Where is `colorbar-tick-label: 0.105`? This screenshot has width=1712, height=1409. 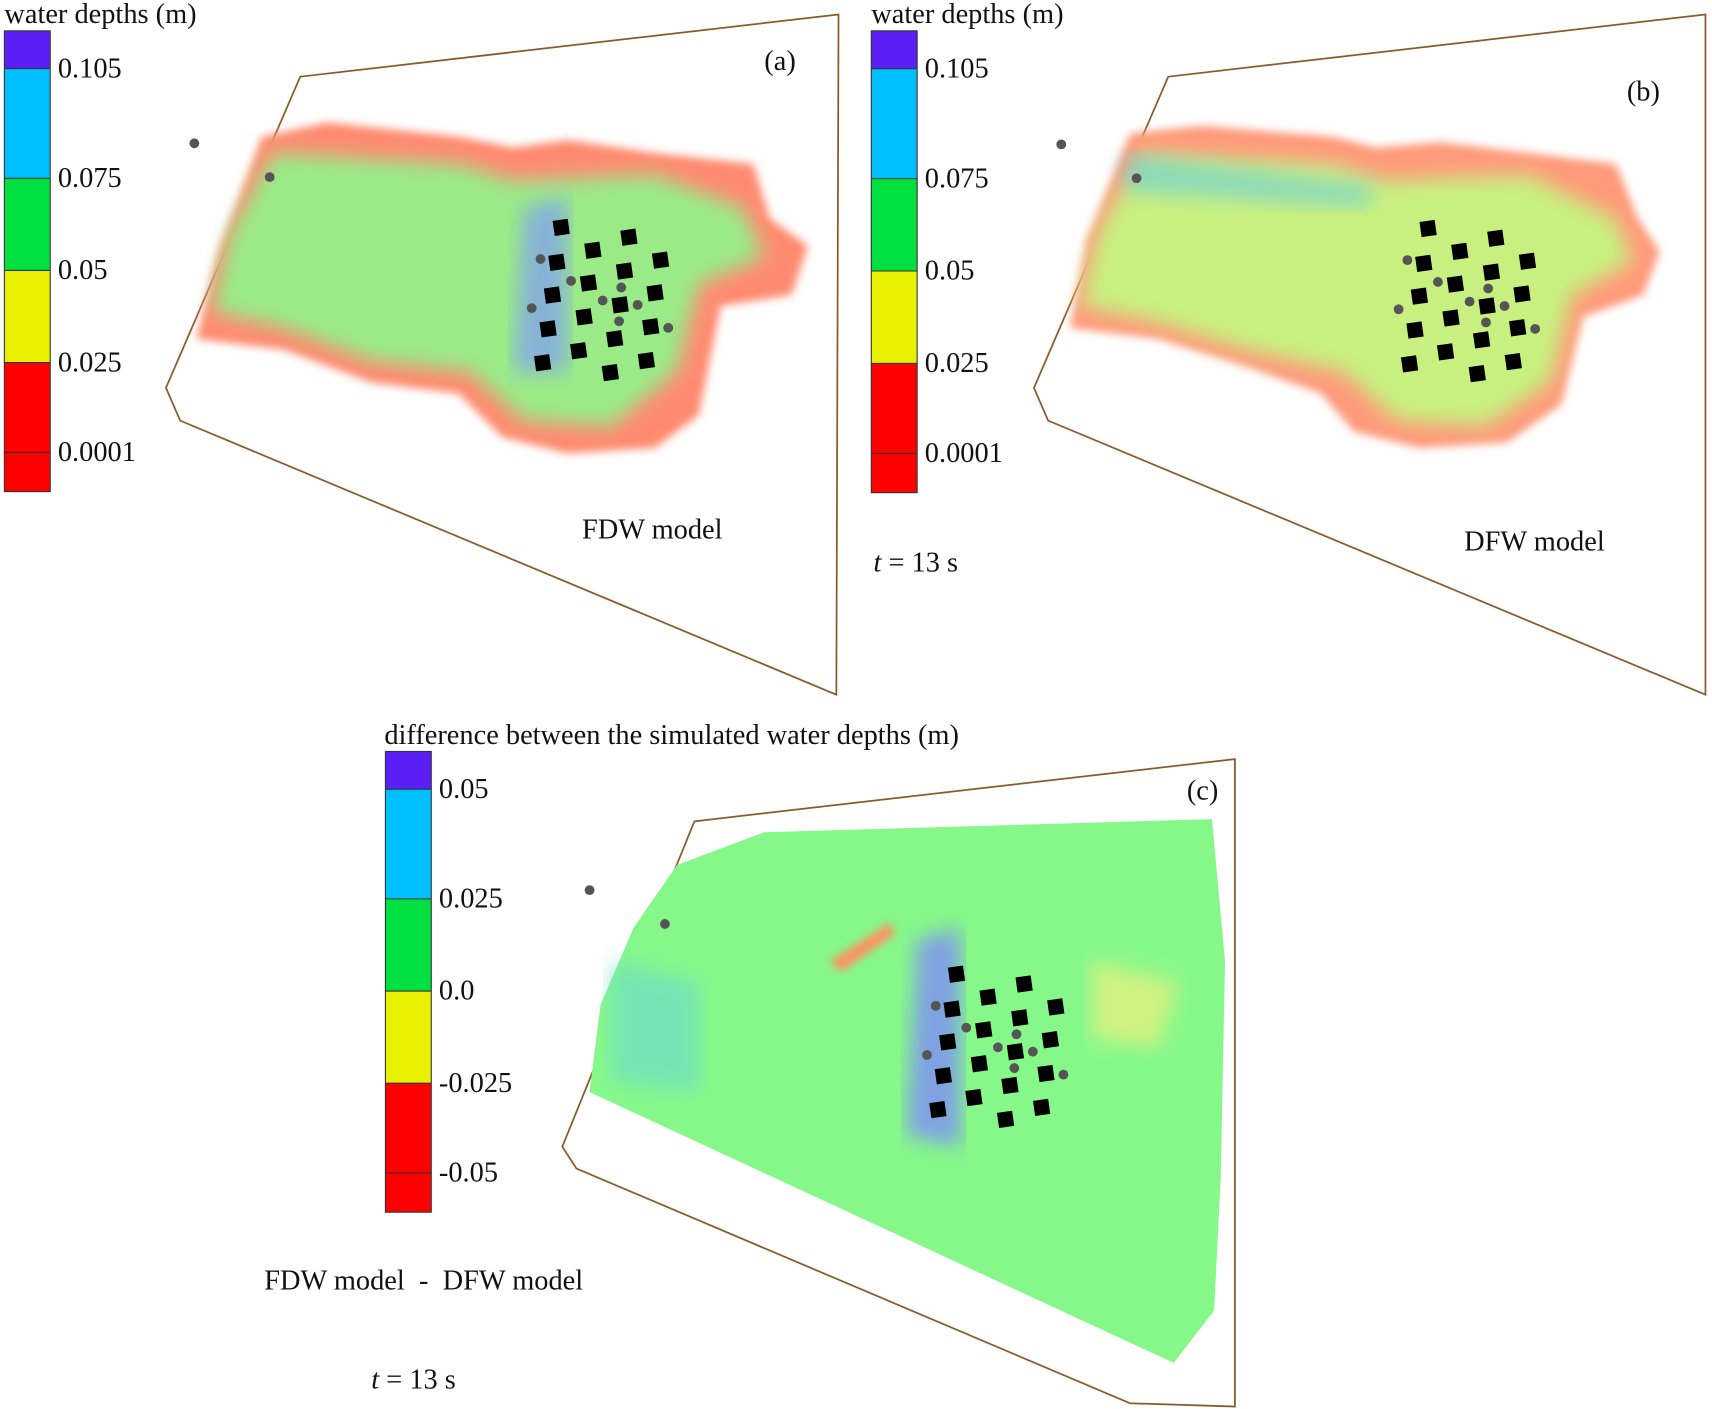 colorbar-tick-label: 0.105 is located at coordinates (957, 68).